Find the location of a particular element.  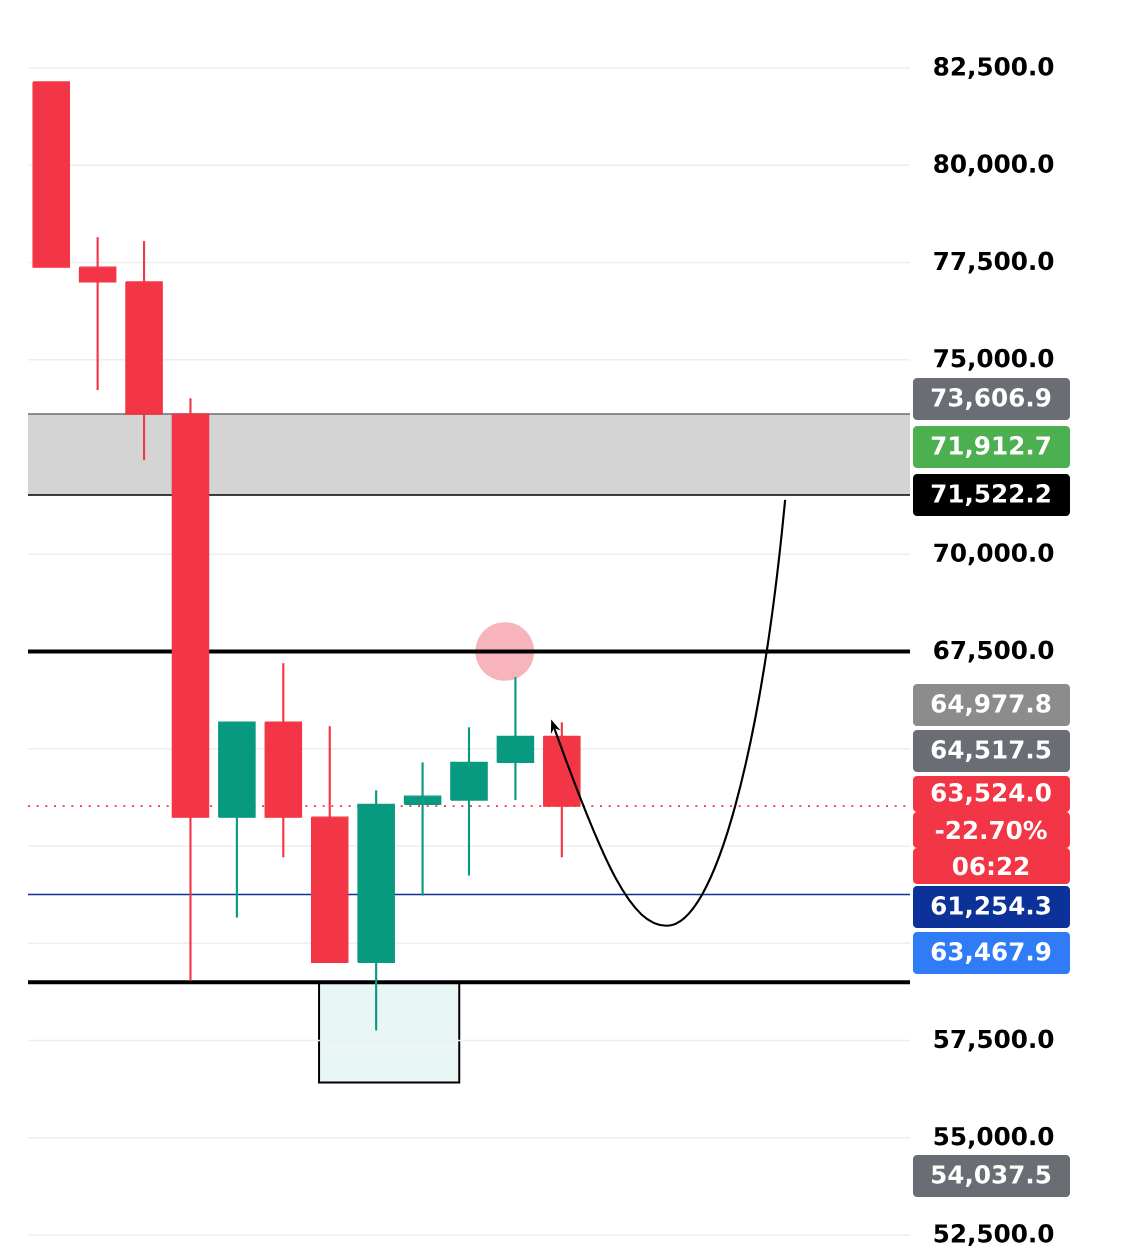

text: 64,517.5 is located at coordinates (991, 751).